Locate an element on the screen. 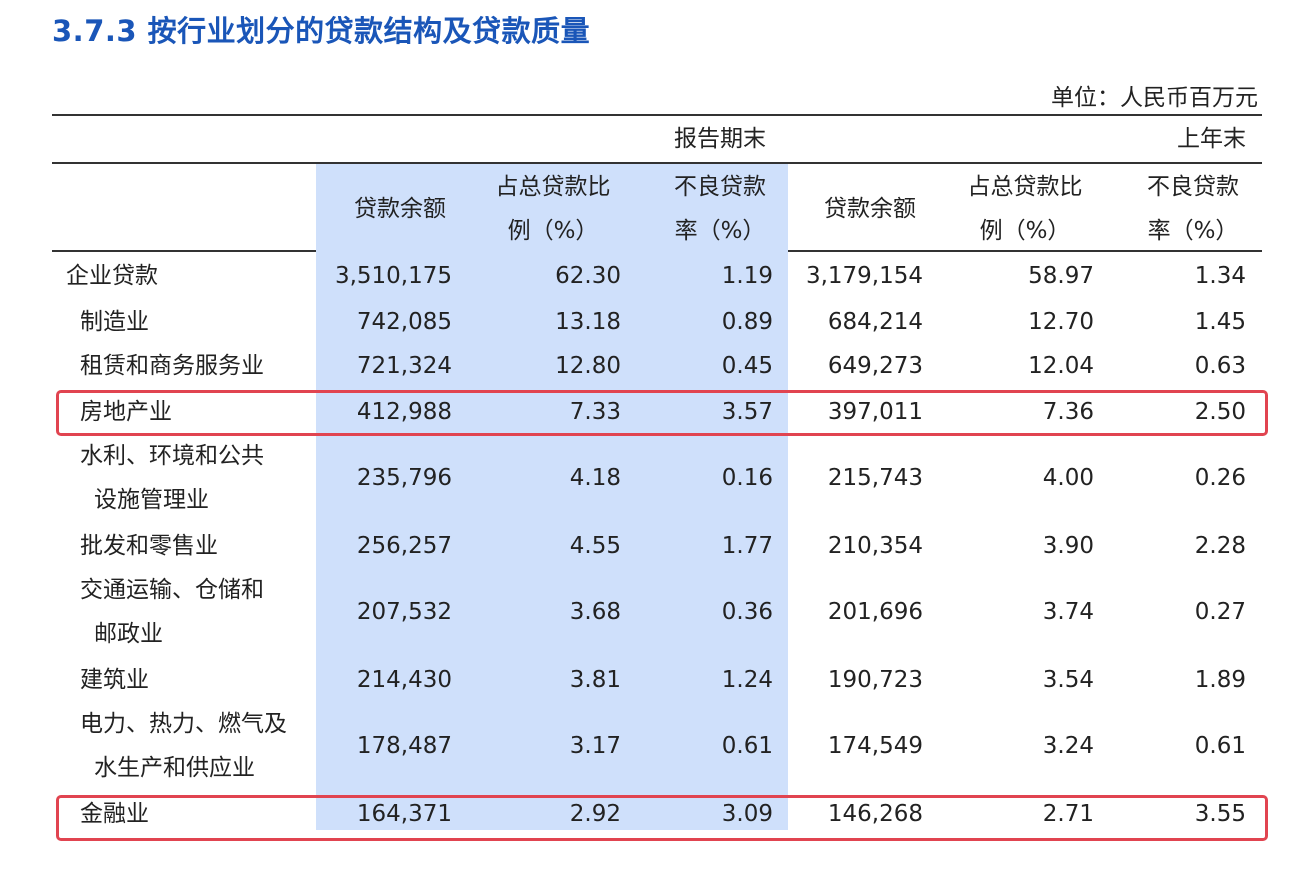  header-prev-npl-l2: 率（%） is located at coordinates (1193, 231).